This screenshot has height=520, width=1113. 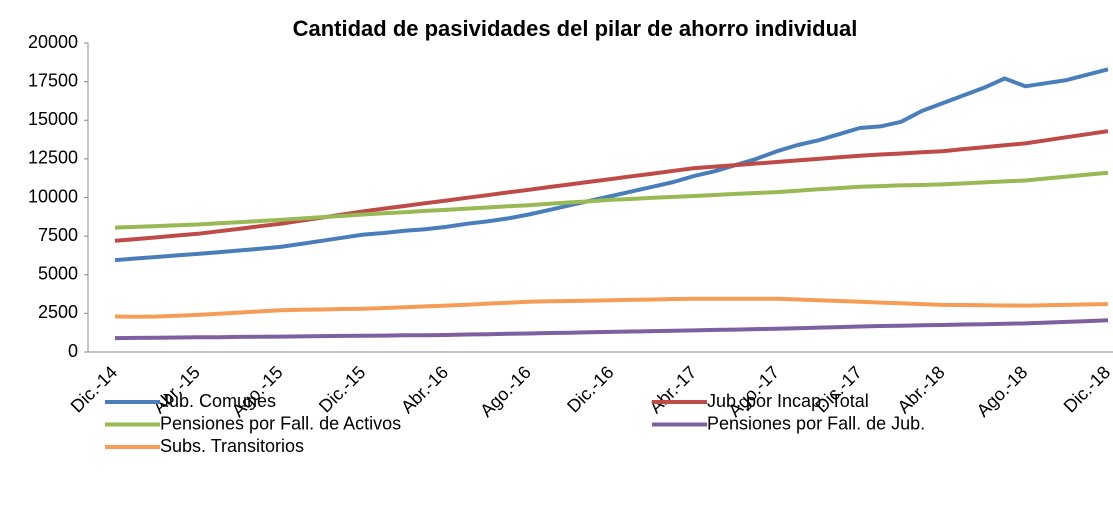 I want to click on y-tick-label: 17500, so click(x=53, y=80).